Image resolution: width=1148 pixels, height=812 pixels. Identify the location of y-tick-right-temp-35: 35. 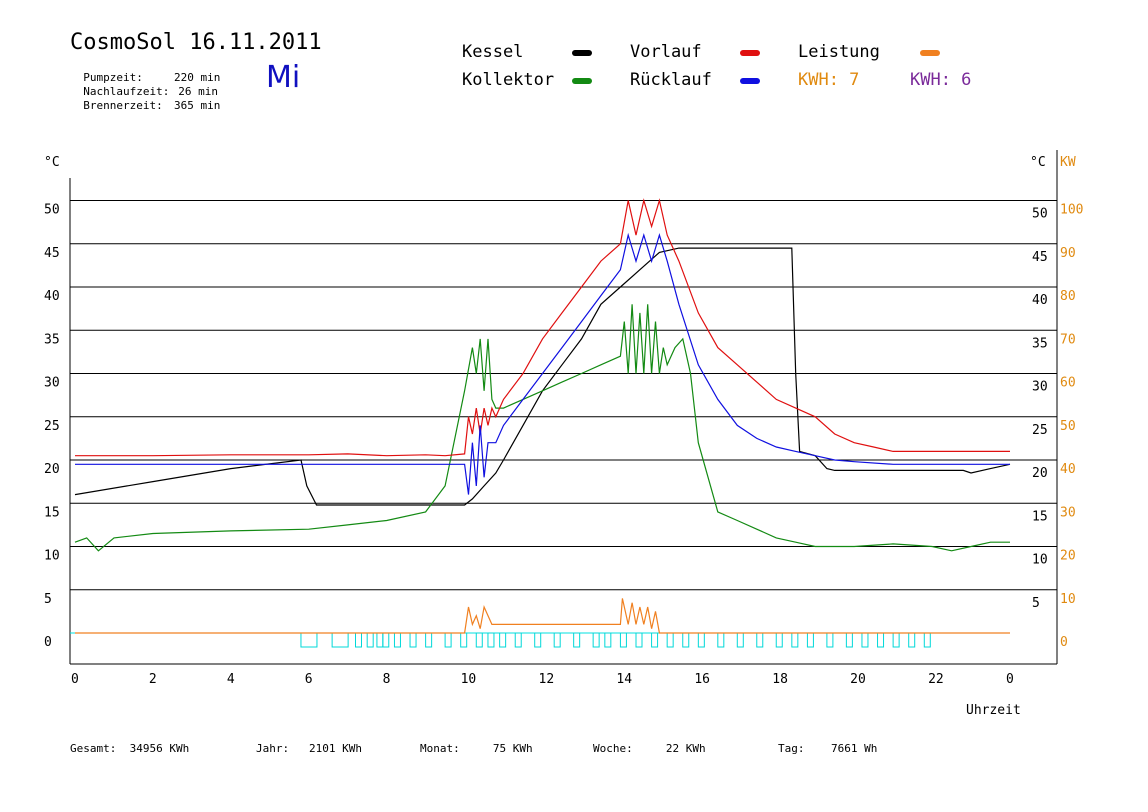
(1040, 343).